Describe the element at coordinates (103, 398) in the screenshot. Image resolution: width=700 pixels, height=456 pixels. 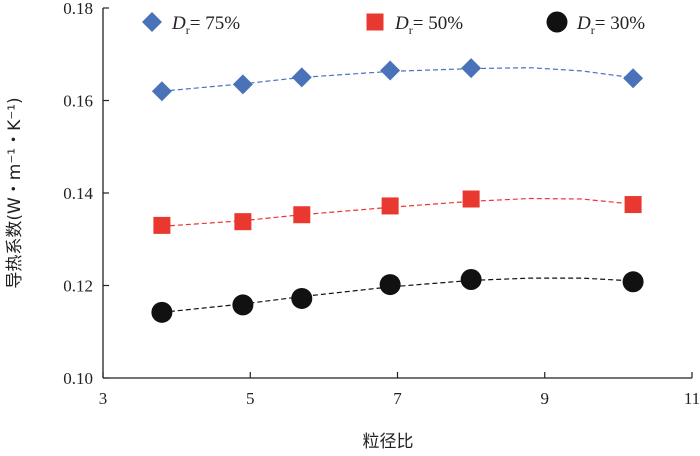
I see `x-tick-label: 3` at that location.